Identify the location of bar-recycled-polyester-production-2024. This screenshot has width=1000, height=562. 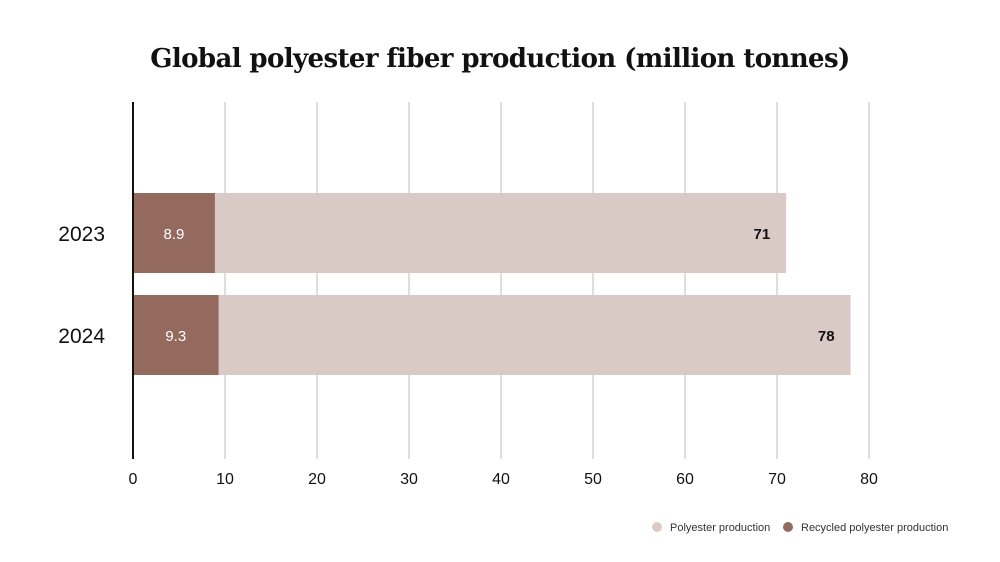
(176, 335).